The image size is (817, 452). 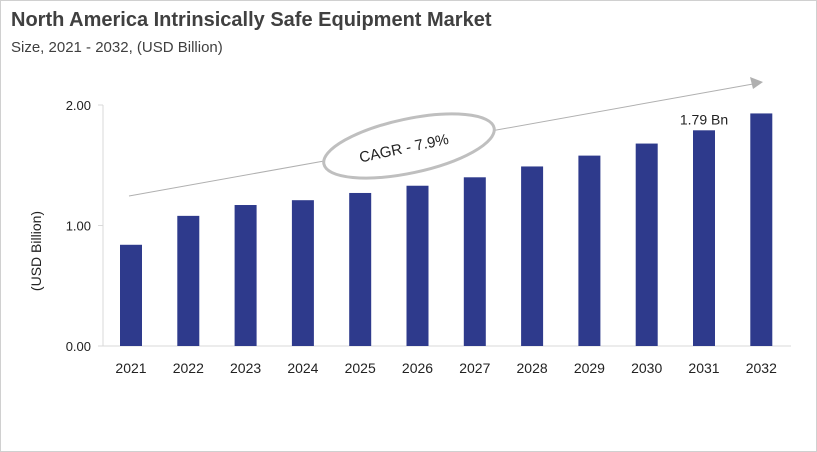 I want to click on x-tick-label: 2030, so click(x=646, y=368).